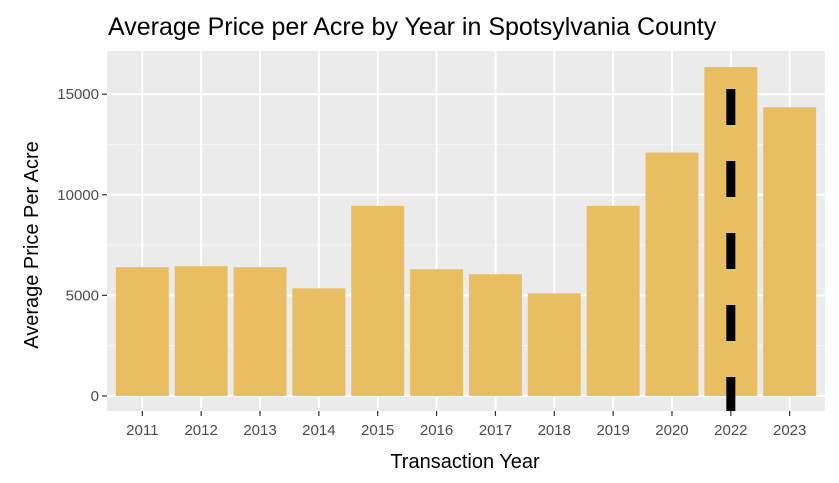  I want to click on x-tick-label: 2014, so click(318, 430).